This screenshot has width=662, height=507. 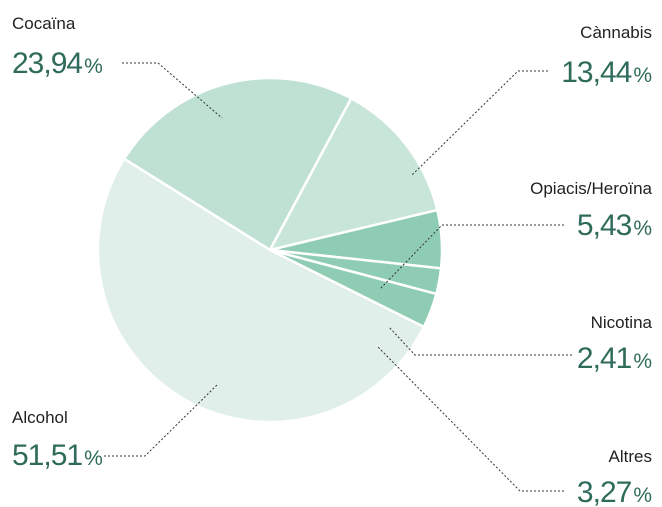 I want to click on slice-label: Nicotina, so click(x=622, y=322).